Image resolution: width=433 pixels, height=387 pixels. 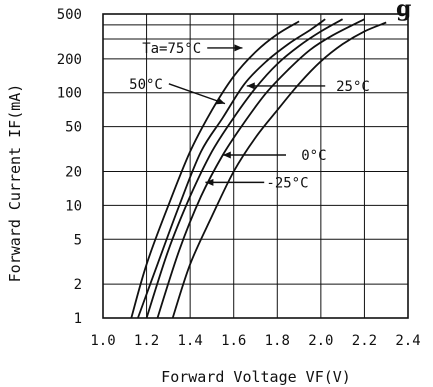 What do you see at coordinates (78, 319) in the screenshot?
I see `y-tick-label: 1` at bounding box center [78, 319].